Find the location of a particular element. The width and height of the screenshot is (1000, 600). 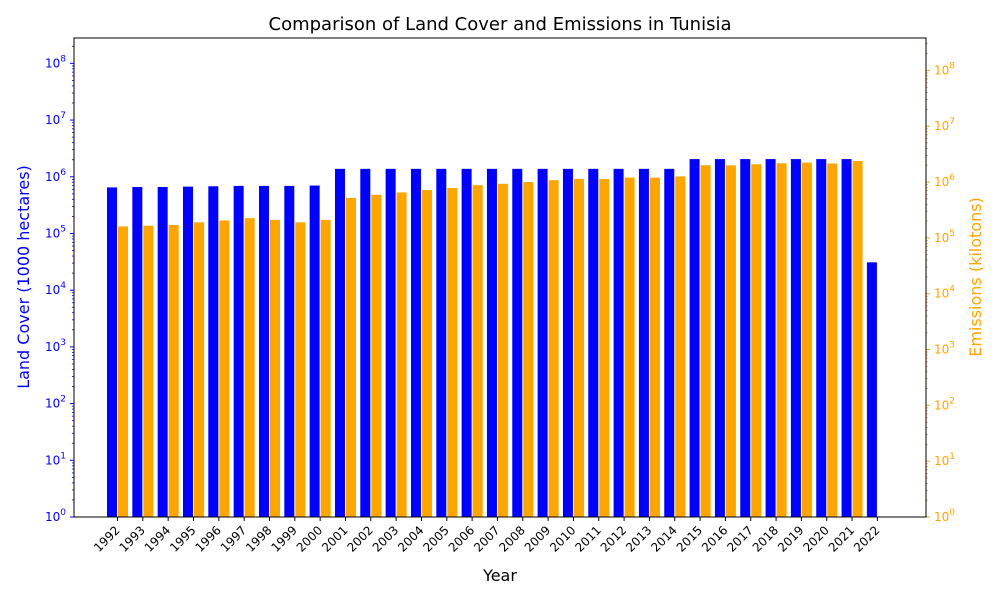

bar-land-cover-1992 is located at coordinates (112, 352).